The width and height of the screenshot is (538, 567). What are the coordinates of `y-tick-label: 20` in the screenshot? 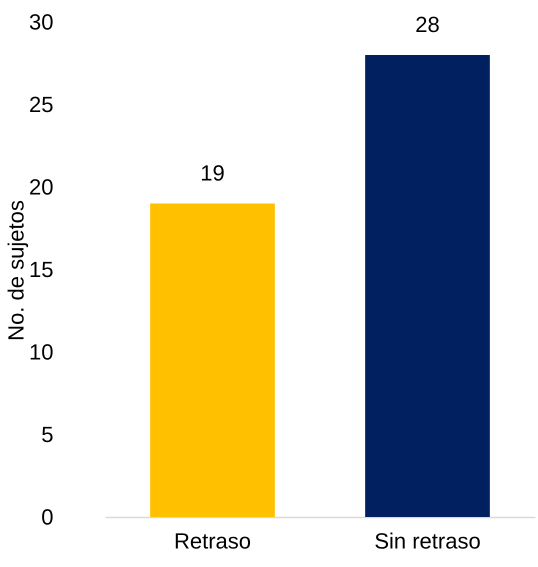 It's located at (41, 187).